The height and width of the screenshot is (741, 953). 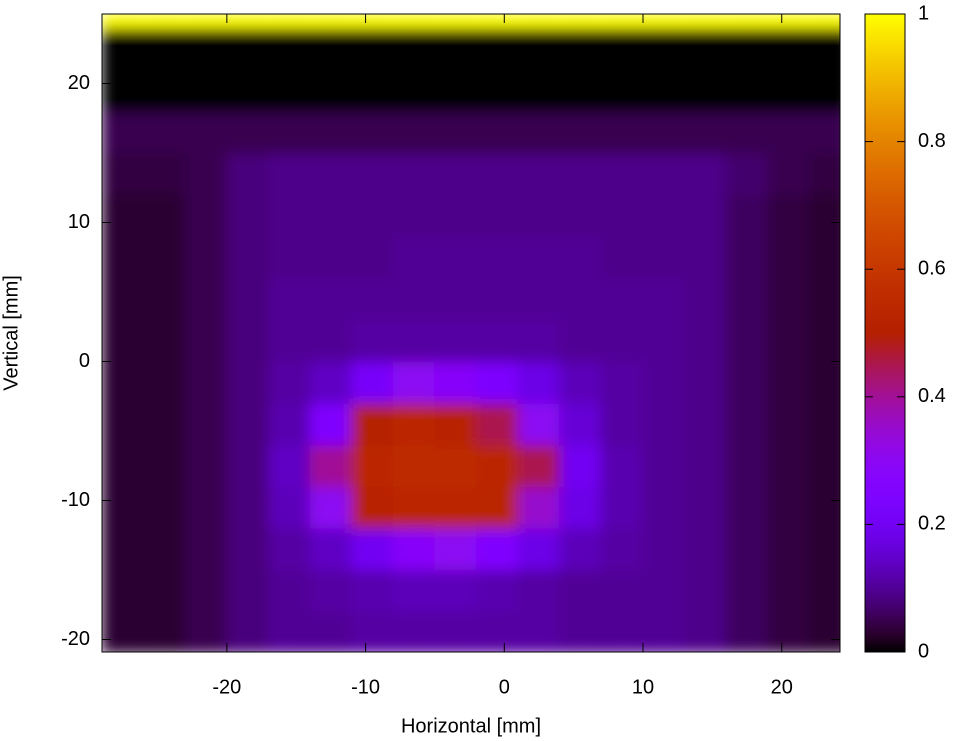 What do you see at coordinates (932, 268) in the screenshot?
I see `colorbar-tick-label: 0.6` at bounding box center [932, 268].